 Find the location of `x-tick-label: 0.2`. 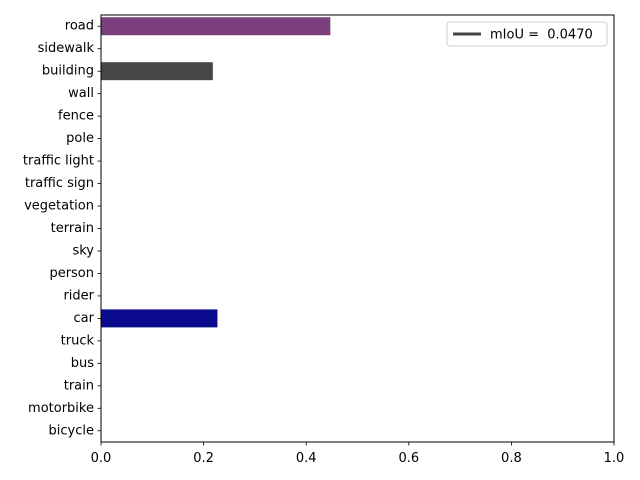

x-tick-label: 0.2 is located at coordinates (203, 458).